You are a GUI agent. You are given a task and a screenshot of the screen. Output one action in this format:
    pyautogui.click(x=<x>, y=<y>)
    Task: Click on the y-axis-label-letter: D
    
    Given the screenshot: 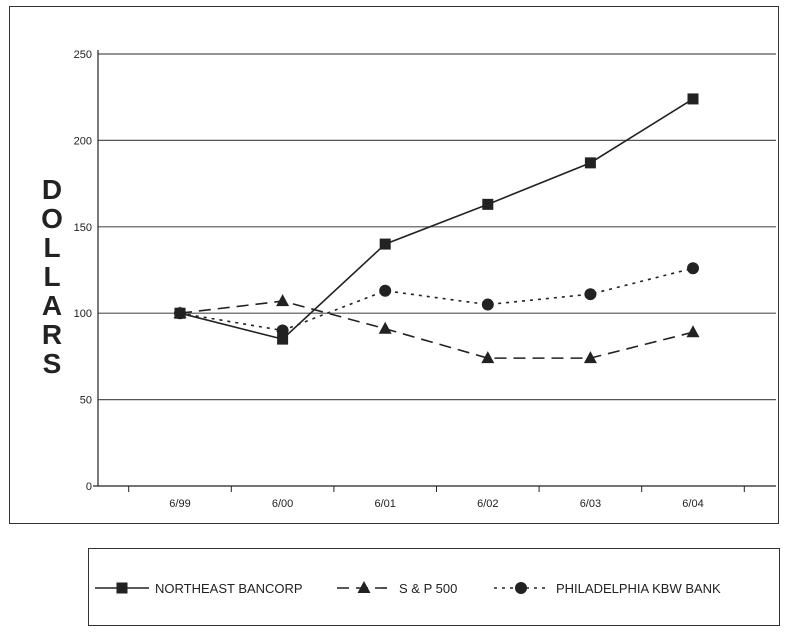 What is the action you would take?
    pyautogui.click(x=52, y=189)
    